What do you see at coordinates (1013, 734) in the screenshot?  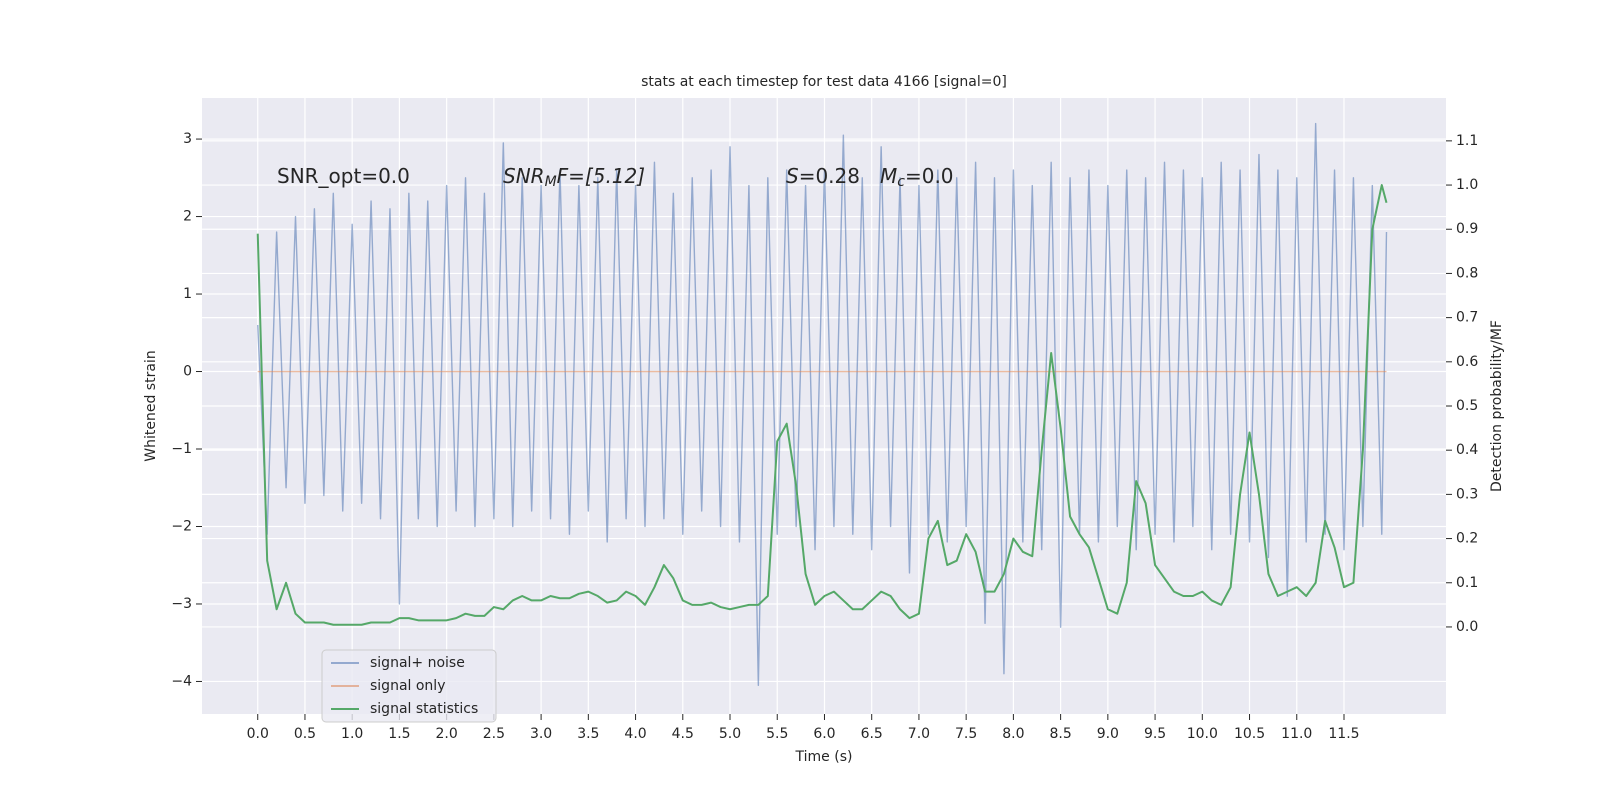 I see `x-tick-label: 8.0` at bounding box center [1013, 734].